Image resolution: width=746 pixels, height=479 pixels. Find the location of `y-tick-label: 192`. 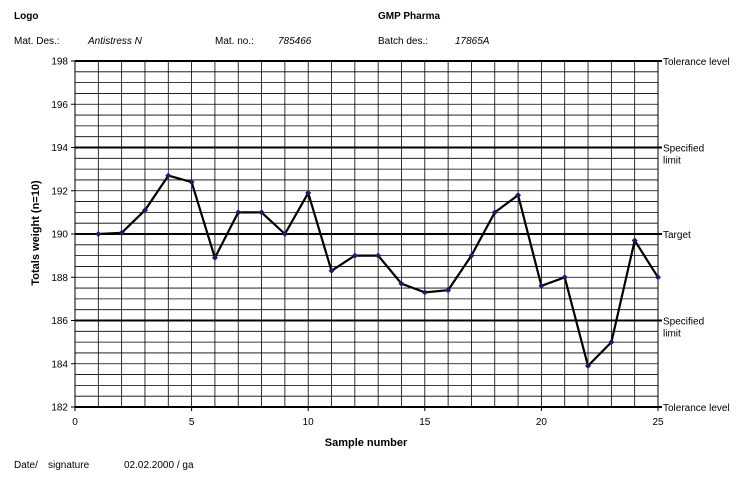

y-tick-label: 192 is located at coordinates (59, 191).